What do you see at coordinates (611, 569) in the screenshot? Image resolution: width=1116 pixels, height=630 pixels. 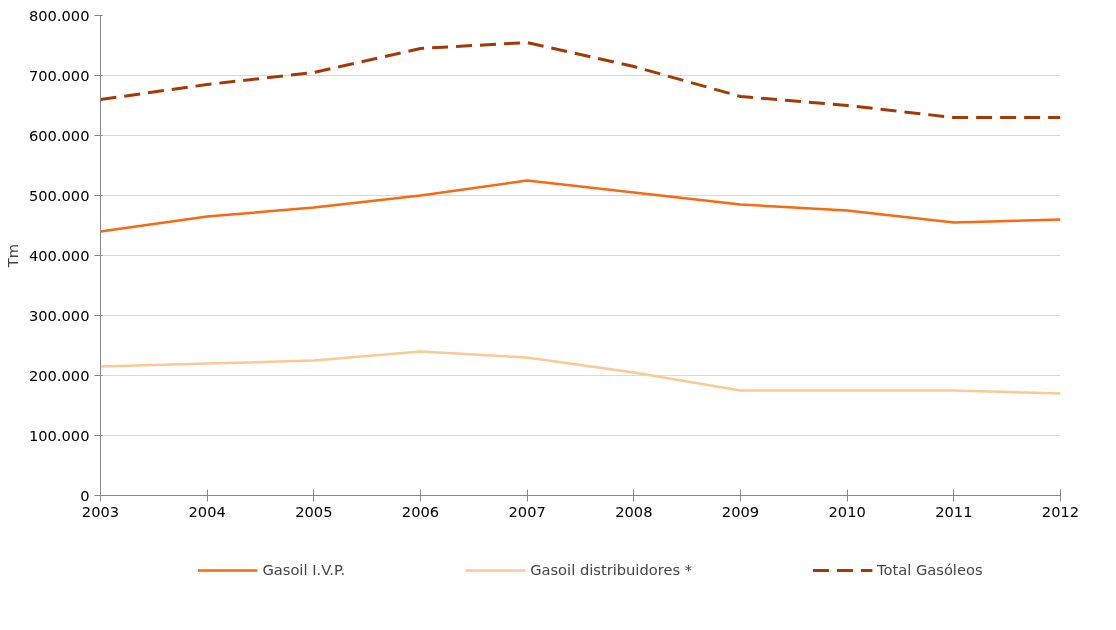 I see `legend-label: Gasoil distribuidores *` at bounding box center [611, 569].